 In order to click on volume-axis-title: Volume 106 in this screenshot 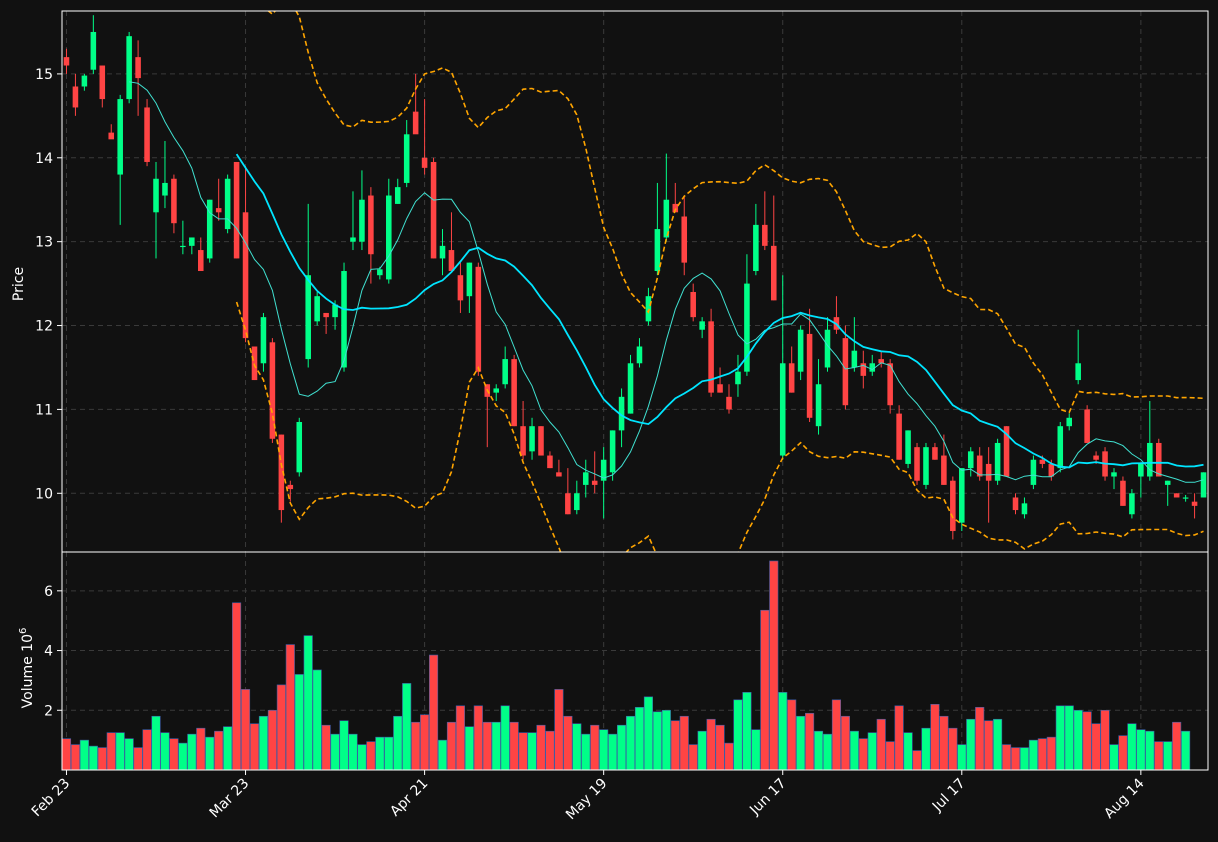, I will do `click(27, 668)`.